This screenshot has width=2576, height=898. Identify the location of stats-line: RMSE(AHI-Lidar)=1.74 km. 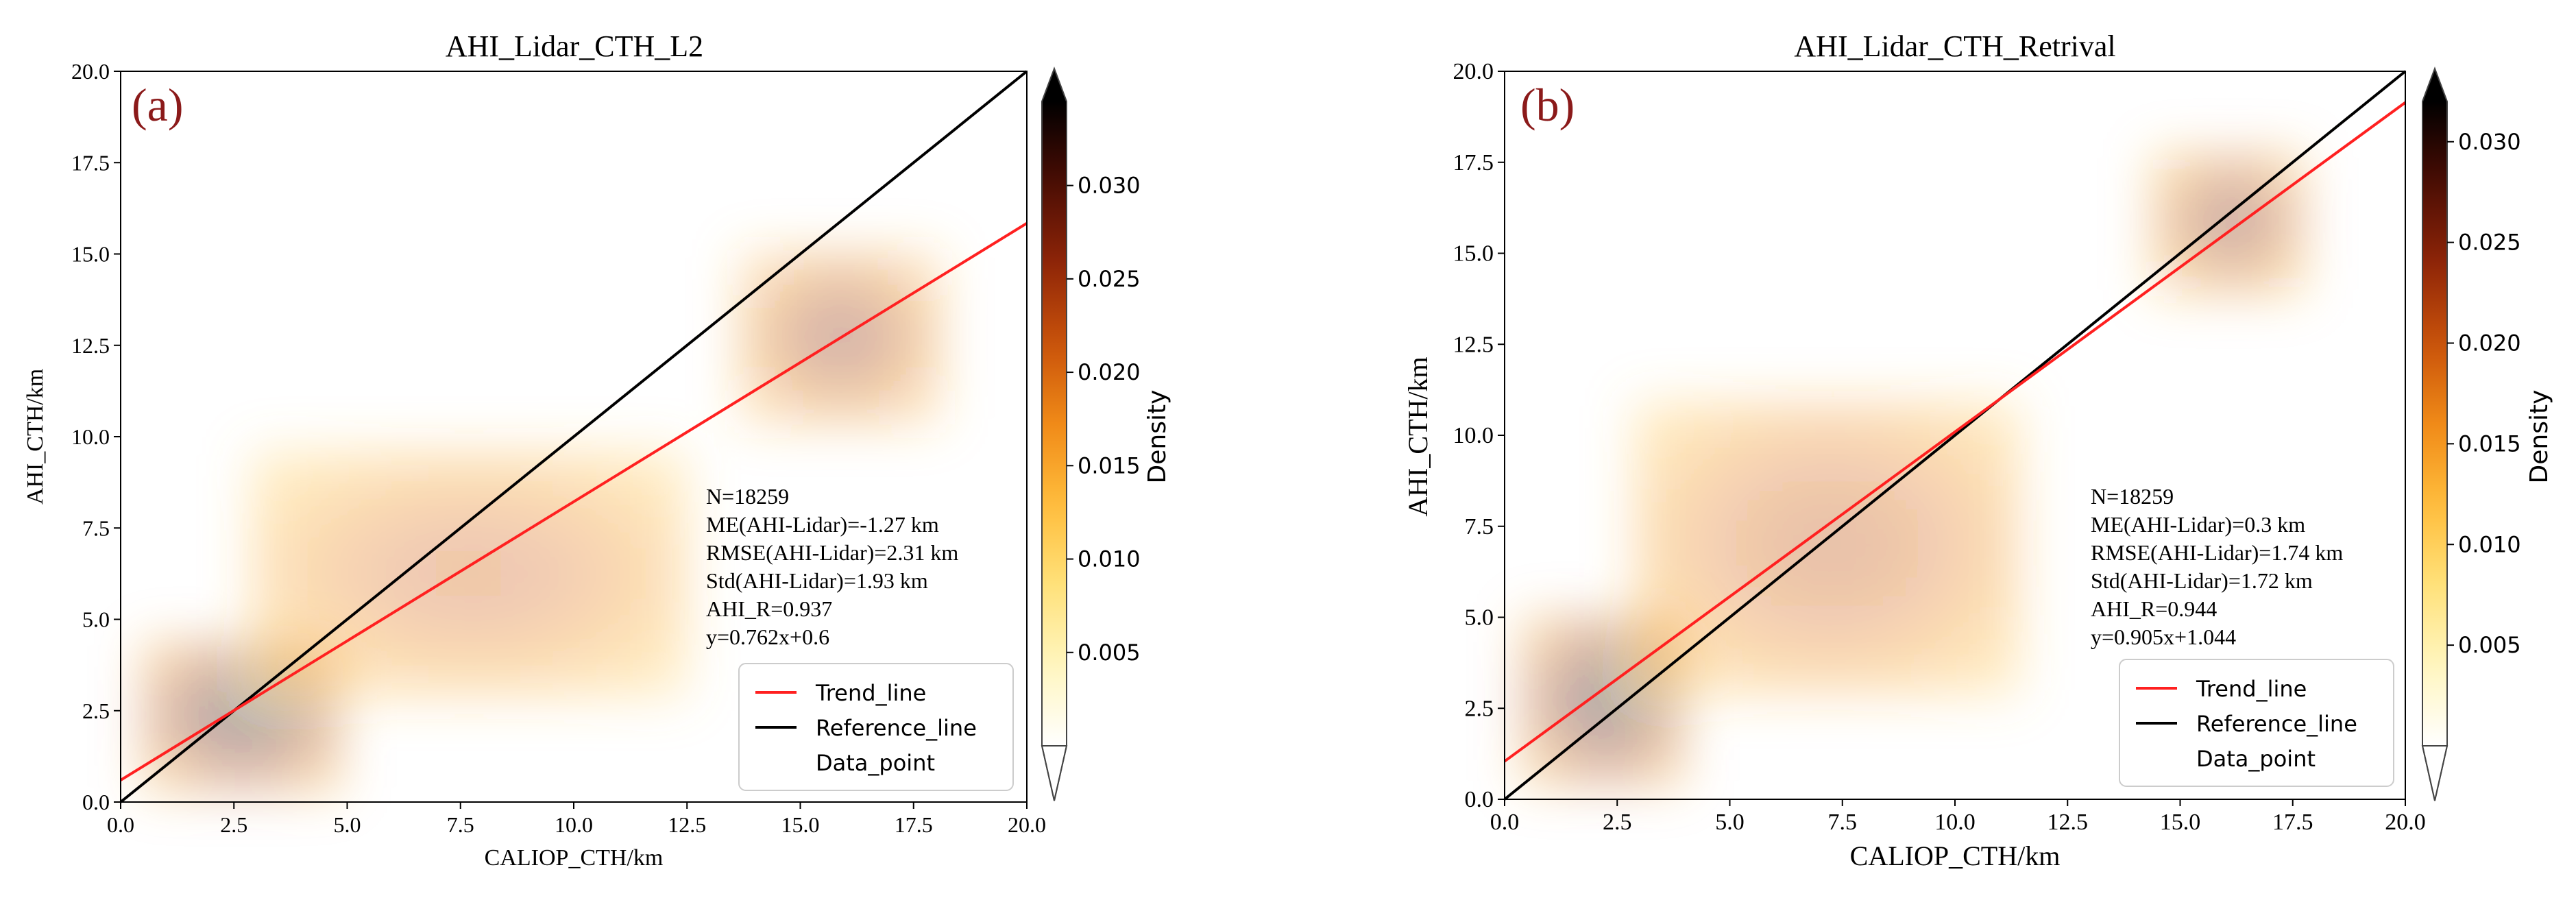
(2217, 552).